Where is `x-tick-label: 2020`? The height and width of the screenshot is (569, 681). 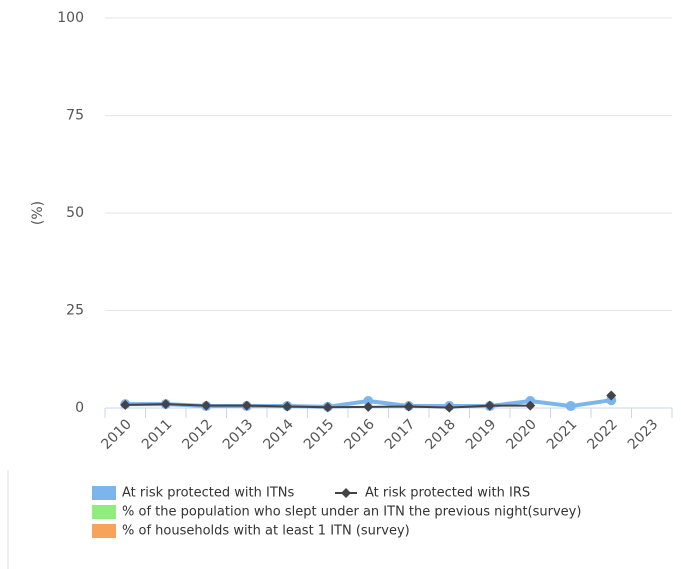 x-tick-label: 2020 is located at coordinates (521, 434).